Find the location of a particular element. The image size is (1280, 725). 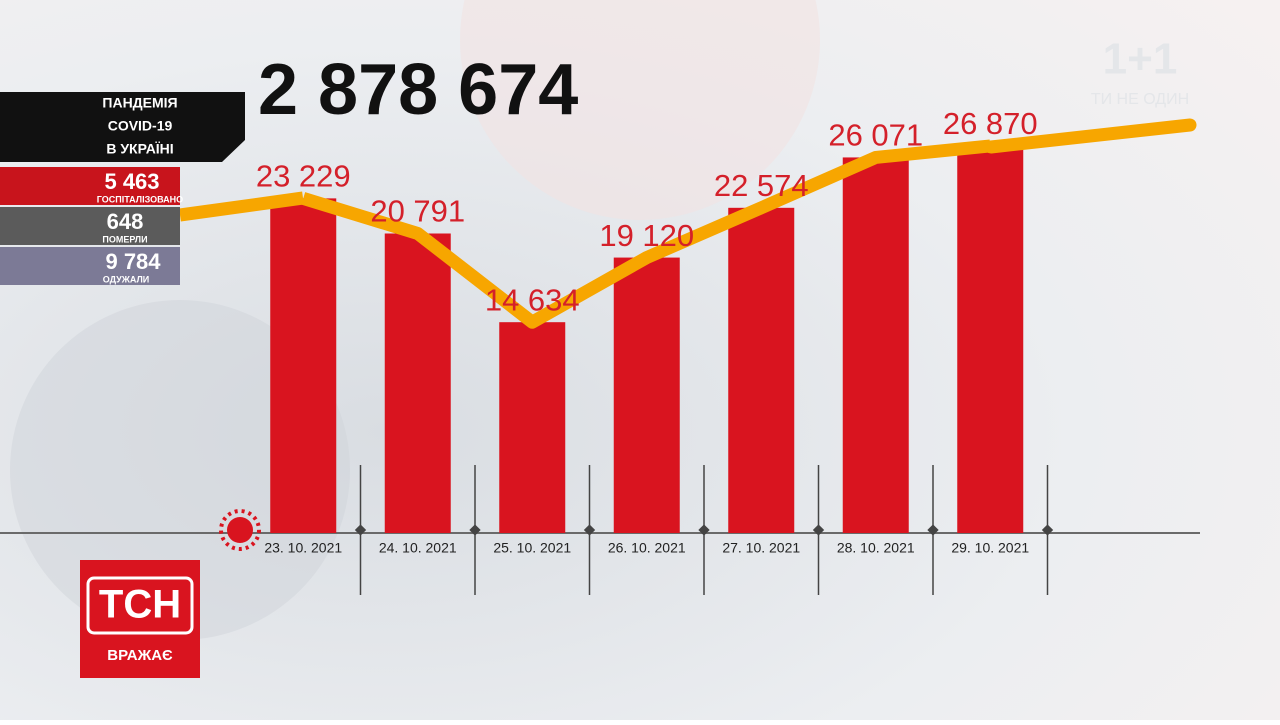

panel-title-box is located at coordinates (122, 127).